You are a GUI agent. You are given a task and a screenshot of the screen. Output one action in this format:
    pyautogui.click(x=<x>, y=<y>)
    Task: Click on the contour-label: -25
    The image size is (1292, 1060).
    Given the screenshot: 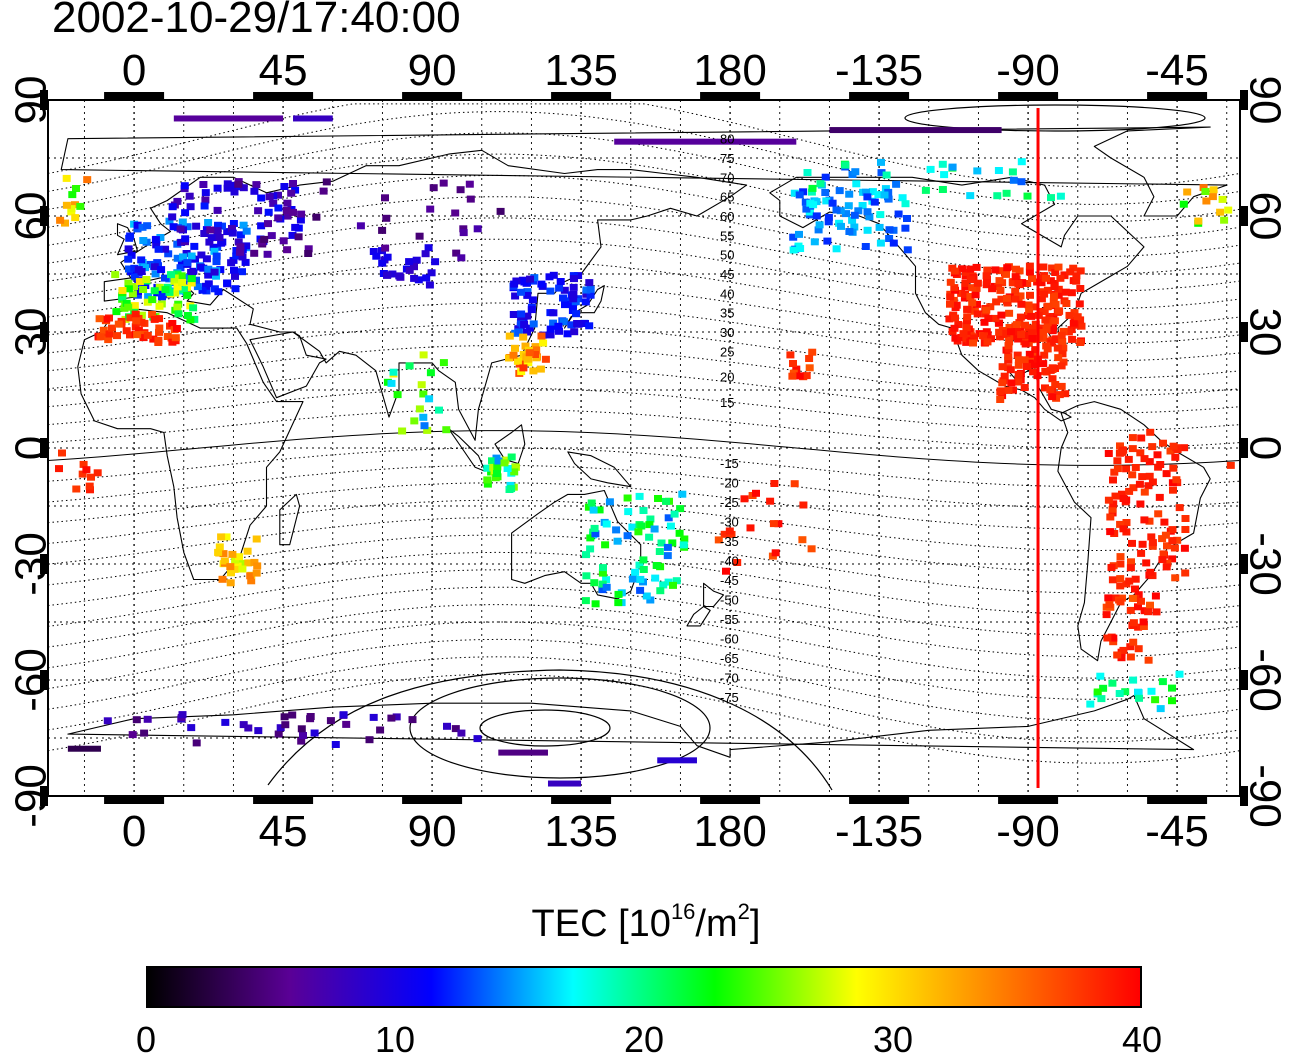 What is the action you would take?
    pyautogui.click(x=729, y=502)
    